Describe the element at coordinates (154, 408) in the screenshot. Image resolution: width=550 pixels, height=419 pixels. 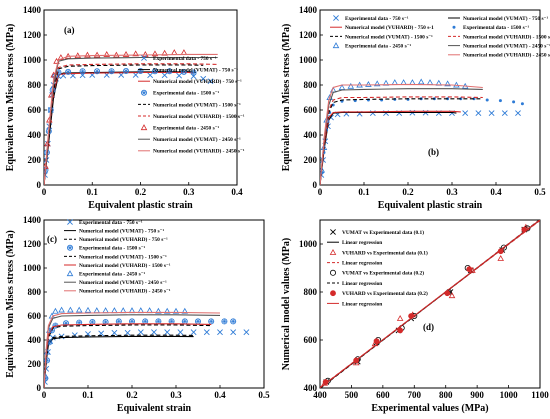
I see `x-axis-label: Equivalent strain` at that location.